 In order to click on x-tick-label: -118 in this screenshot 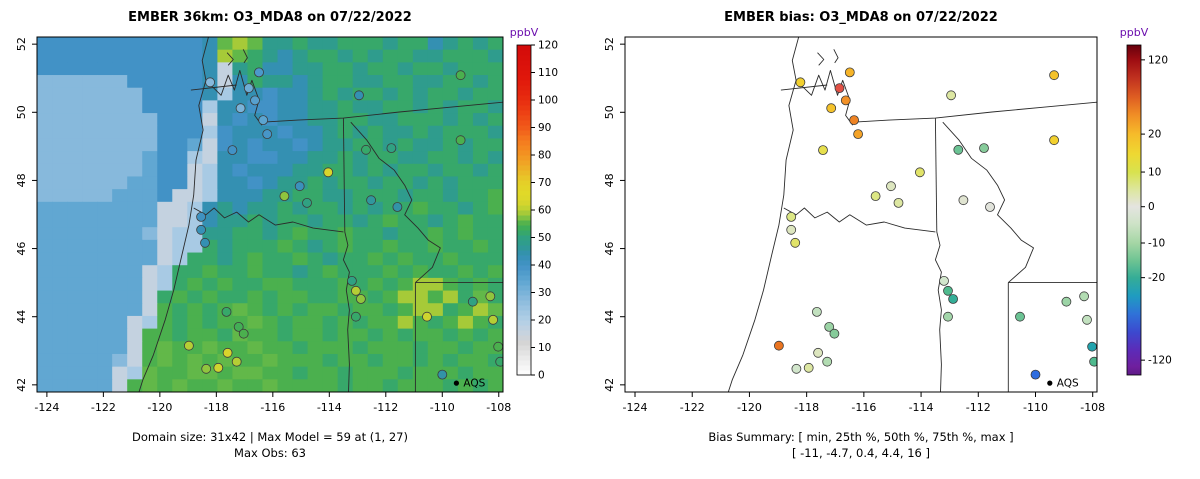, I will do `click(216, 407)`.